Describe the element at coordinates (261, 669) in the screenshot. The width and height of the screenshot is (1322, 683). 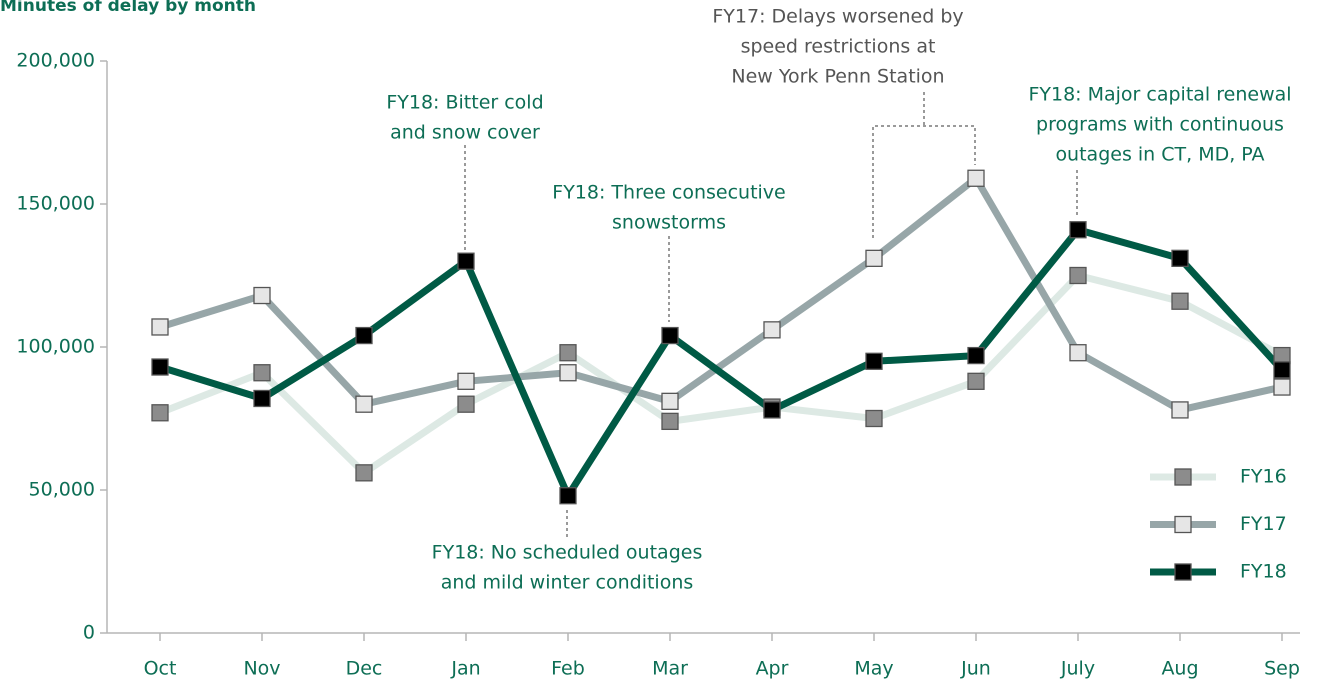
I see `x-tick-label: Nov` at that location.